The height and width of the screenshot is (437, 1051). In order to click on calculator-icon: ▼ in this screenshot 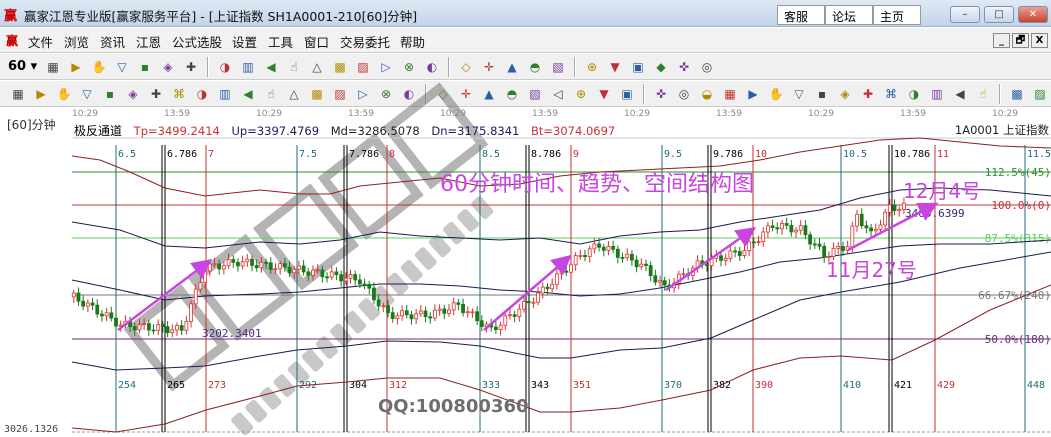, I will do `click(615, 66)`.